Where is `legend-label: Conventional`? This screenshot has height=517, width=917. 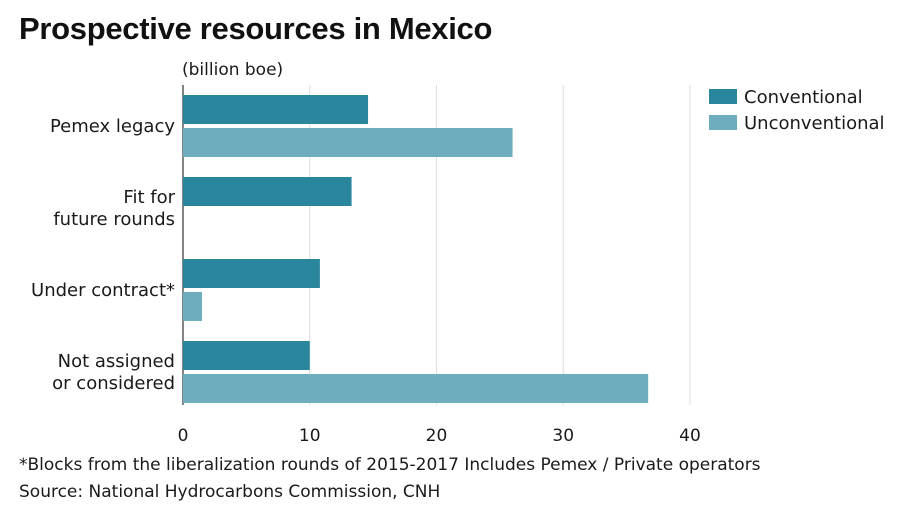 legend-label: Conventional is located at coordinates (803, 97).